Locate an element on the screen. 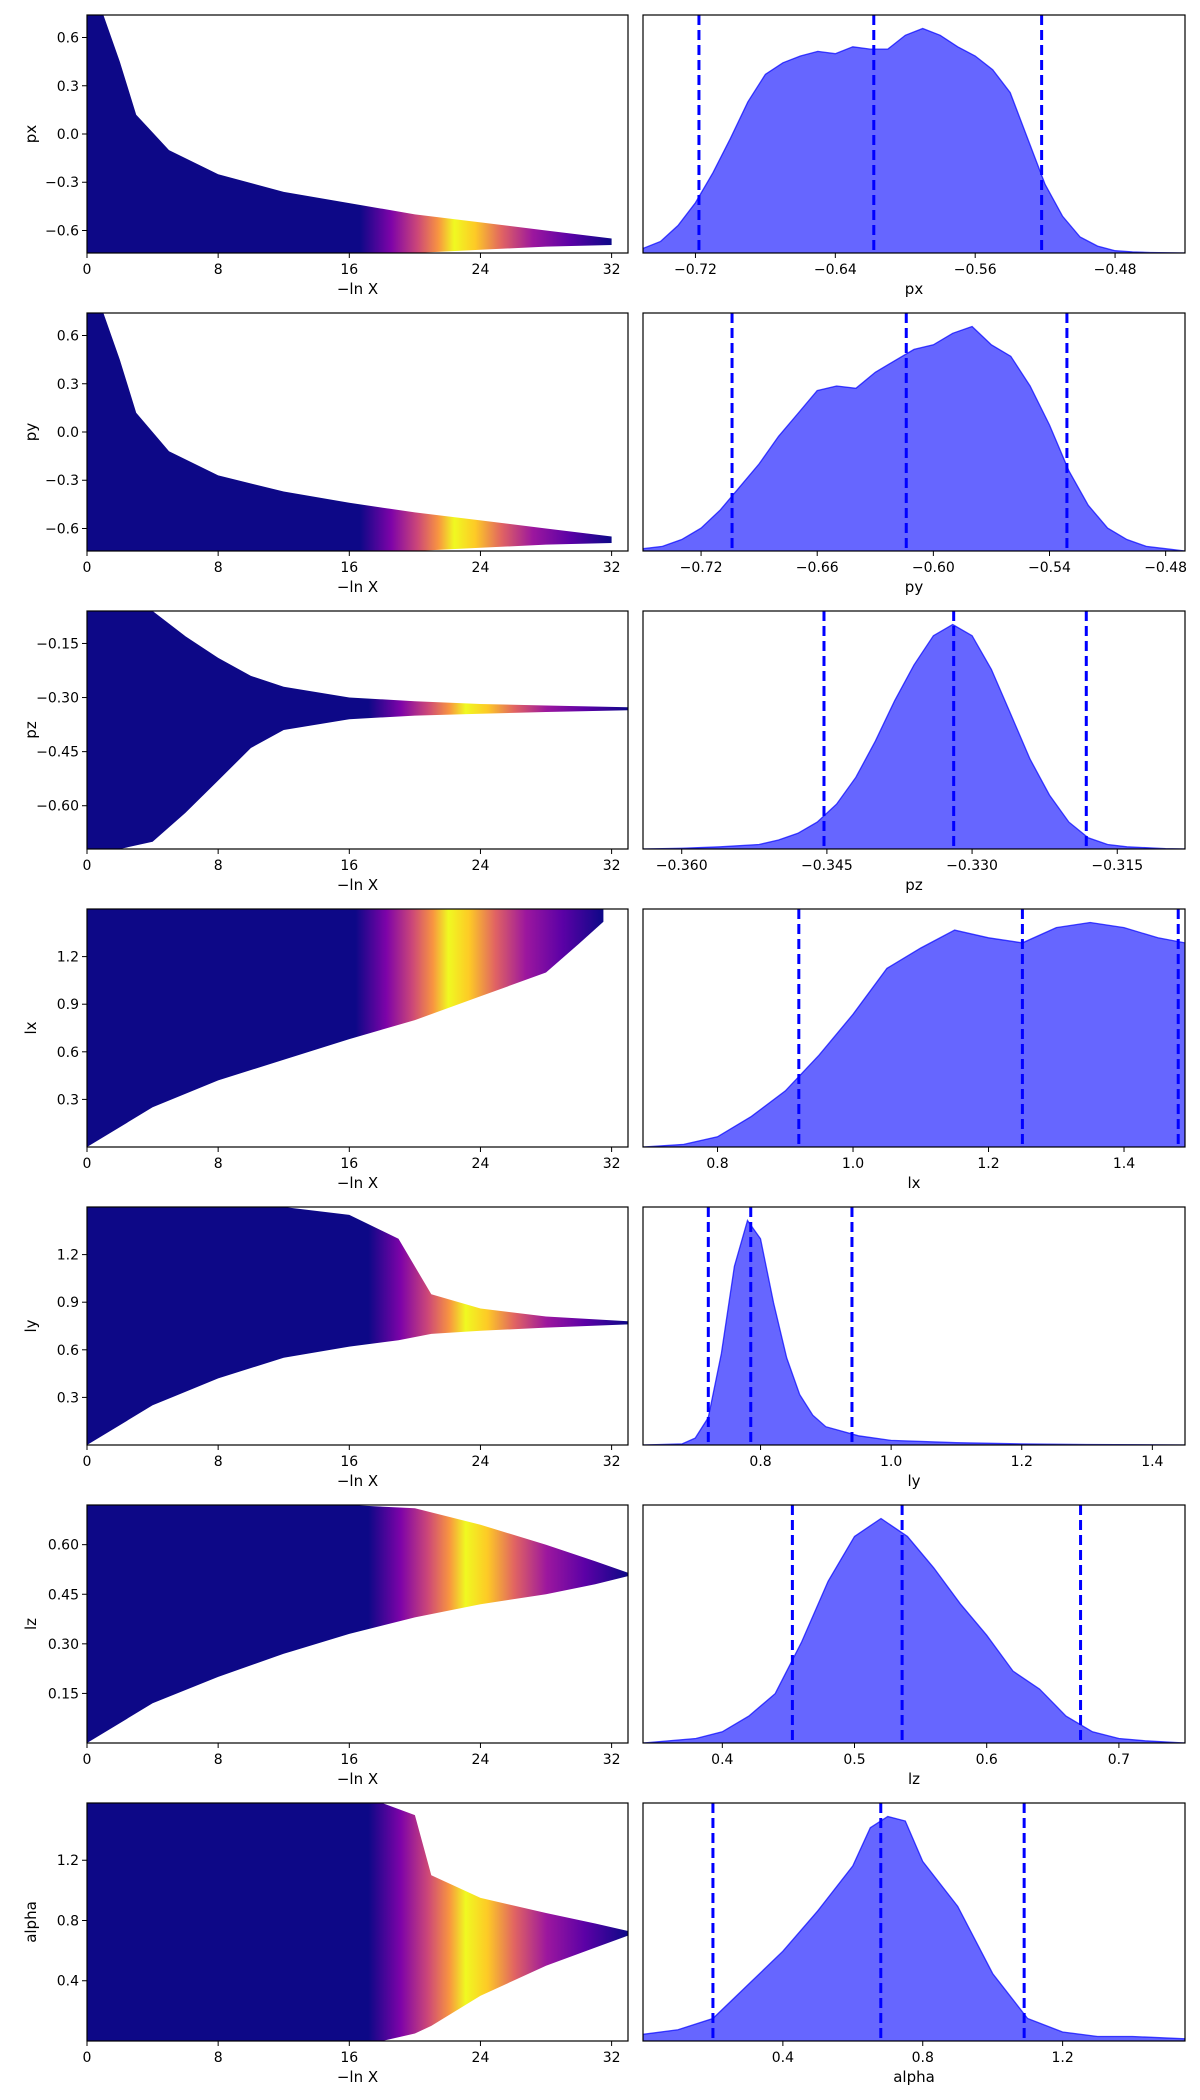 The height and width of the screenshot is (2100, 1200). density-area-lz is located at coordinates (914, 1630).